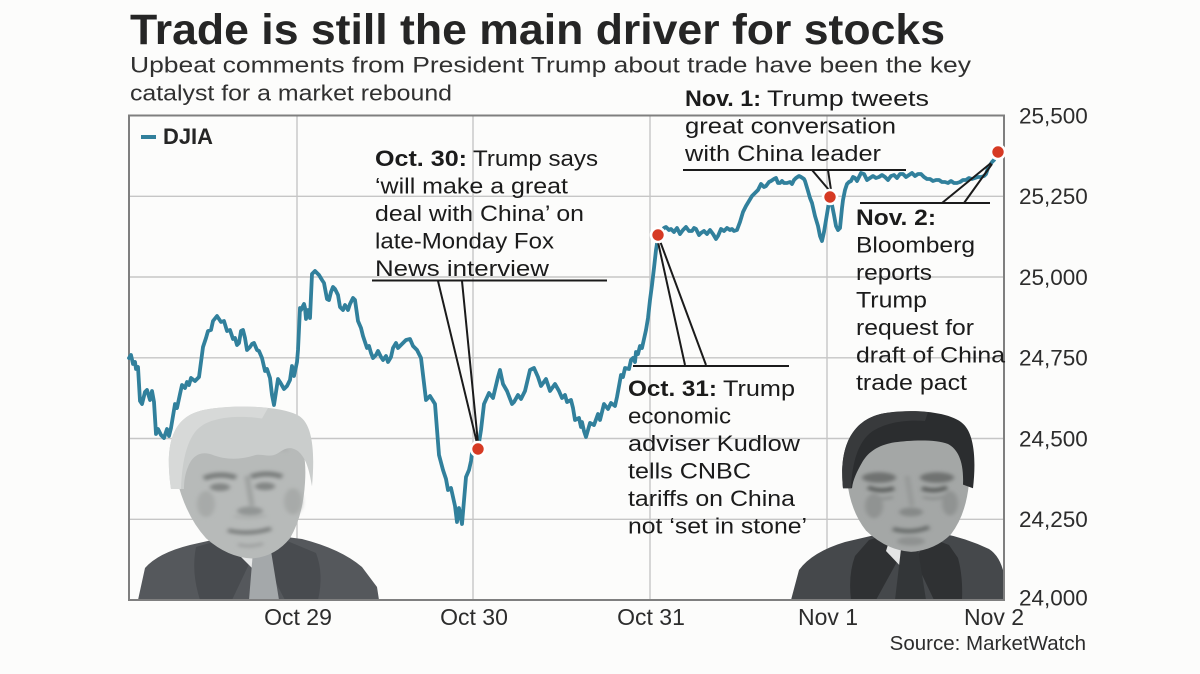 Image resolution: width=1200 pixels, height=674 pixels. What do you see at coordinates (672, 388) in the screenshot?
I see `svg-text: Oct. 31:` at bounding box center [672, 388].